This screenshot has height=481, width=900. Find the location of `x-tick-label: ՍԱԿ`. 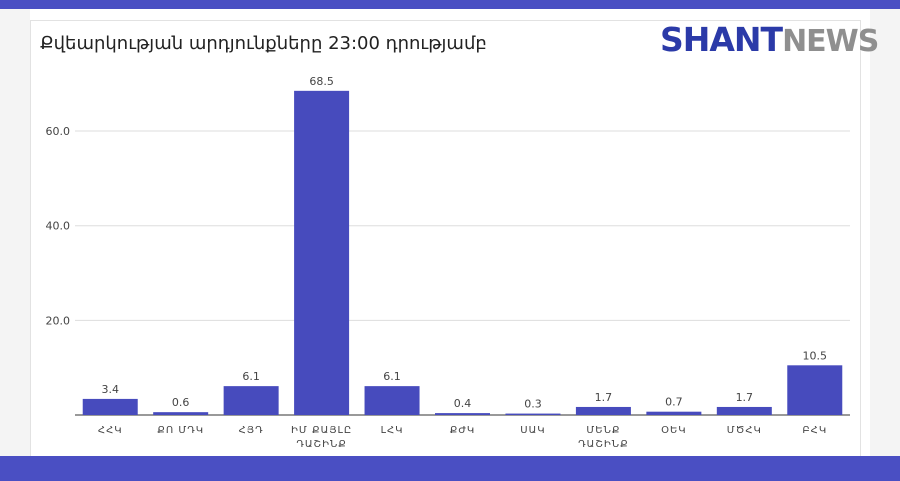

x-tick-label: ՍԱԿ is located at coordinates (532, 430).